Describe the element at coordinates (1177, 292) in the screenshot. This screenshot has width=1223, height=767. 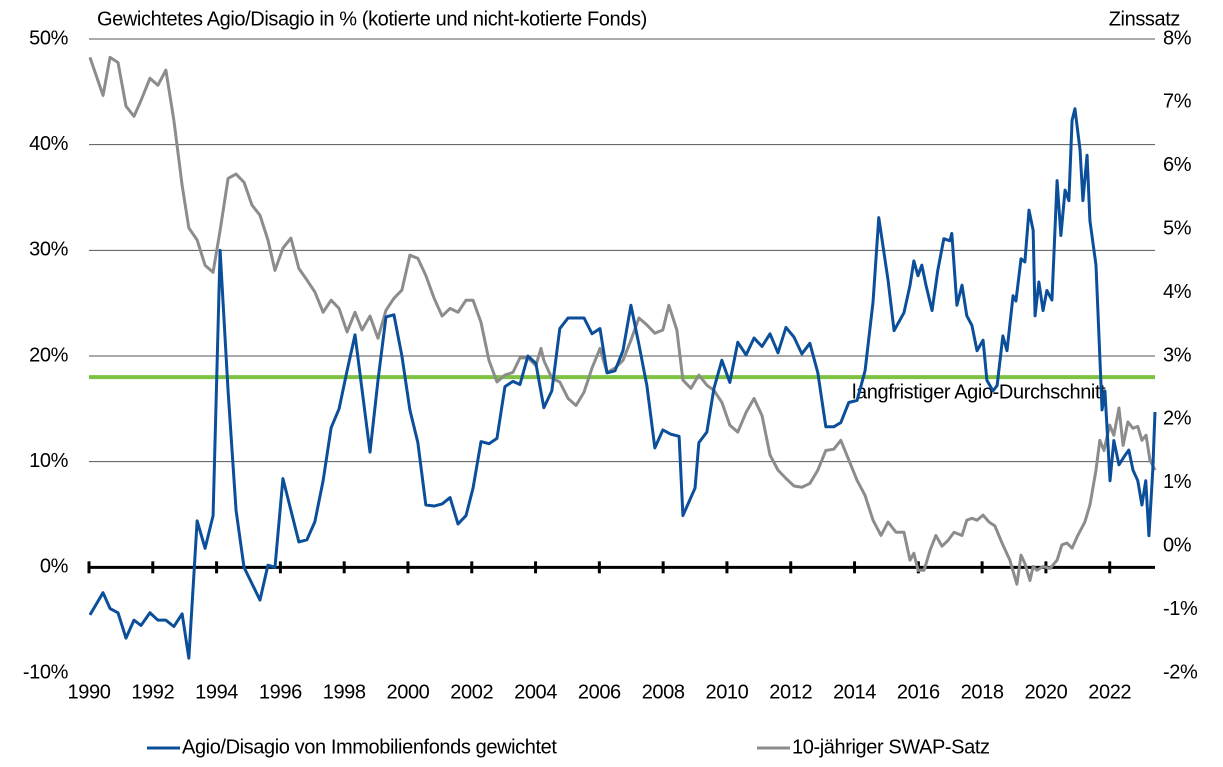
I see `y2-tick-label: 4%` at that location.